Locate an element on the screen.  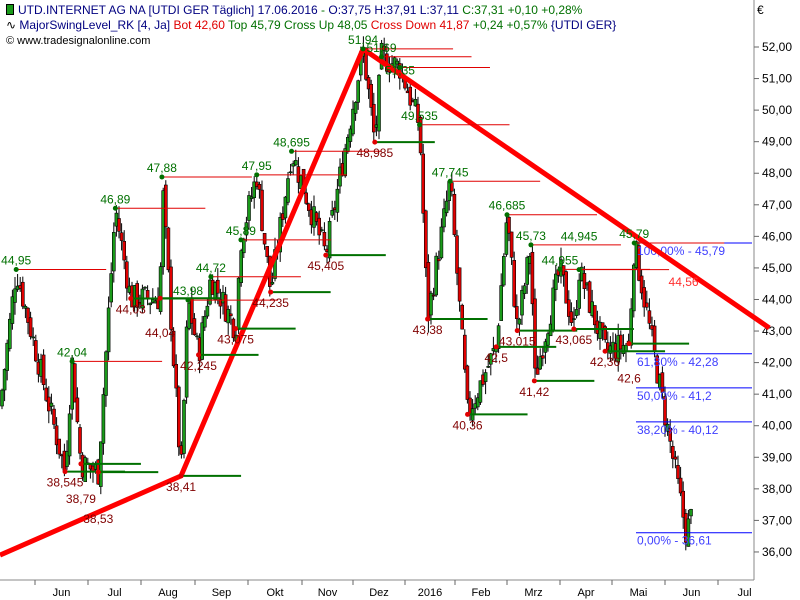
swing-low-label: 43,015 is located at coordinates (517, 342).